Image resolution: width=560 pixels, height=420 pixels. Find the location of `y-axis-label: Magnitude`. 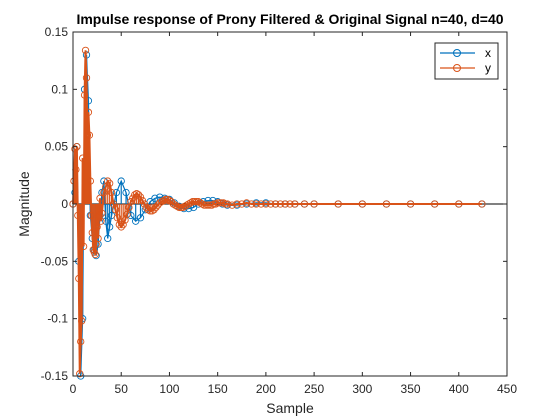

y-axis-label: Magnitude is located at coordinates (24, 204).